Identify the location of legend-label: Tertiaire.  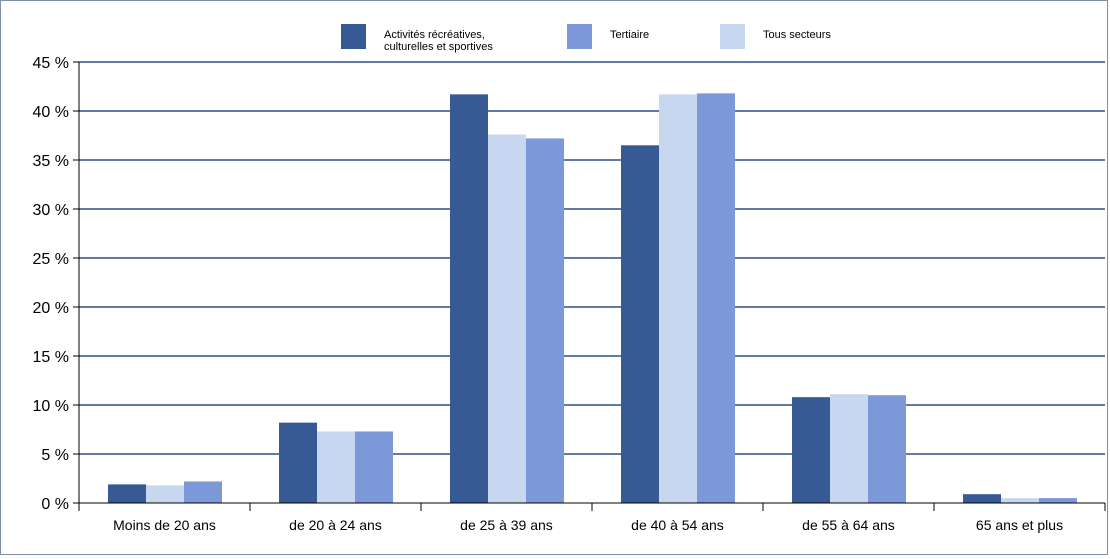
(629, 35).